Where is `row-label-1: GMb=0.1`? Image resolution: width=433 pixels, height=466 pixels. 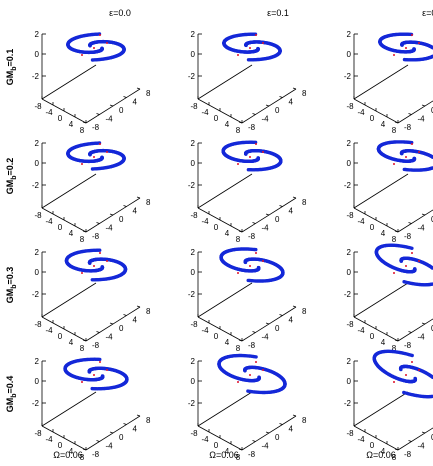
row-label-1: GMb=0.1 is located at coordinates (11, 67).